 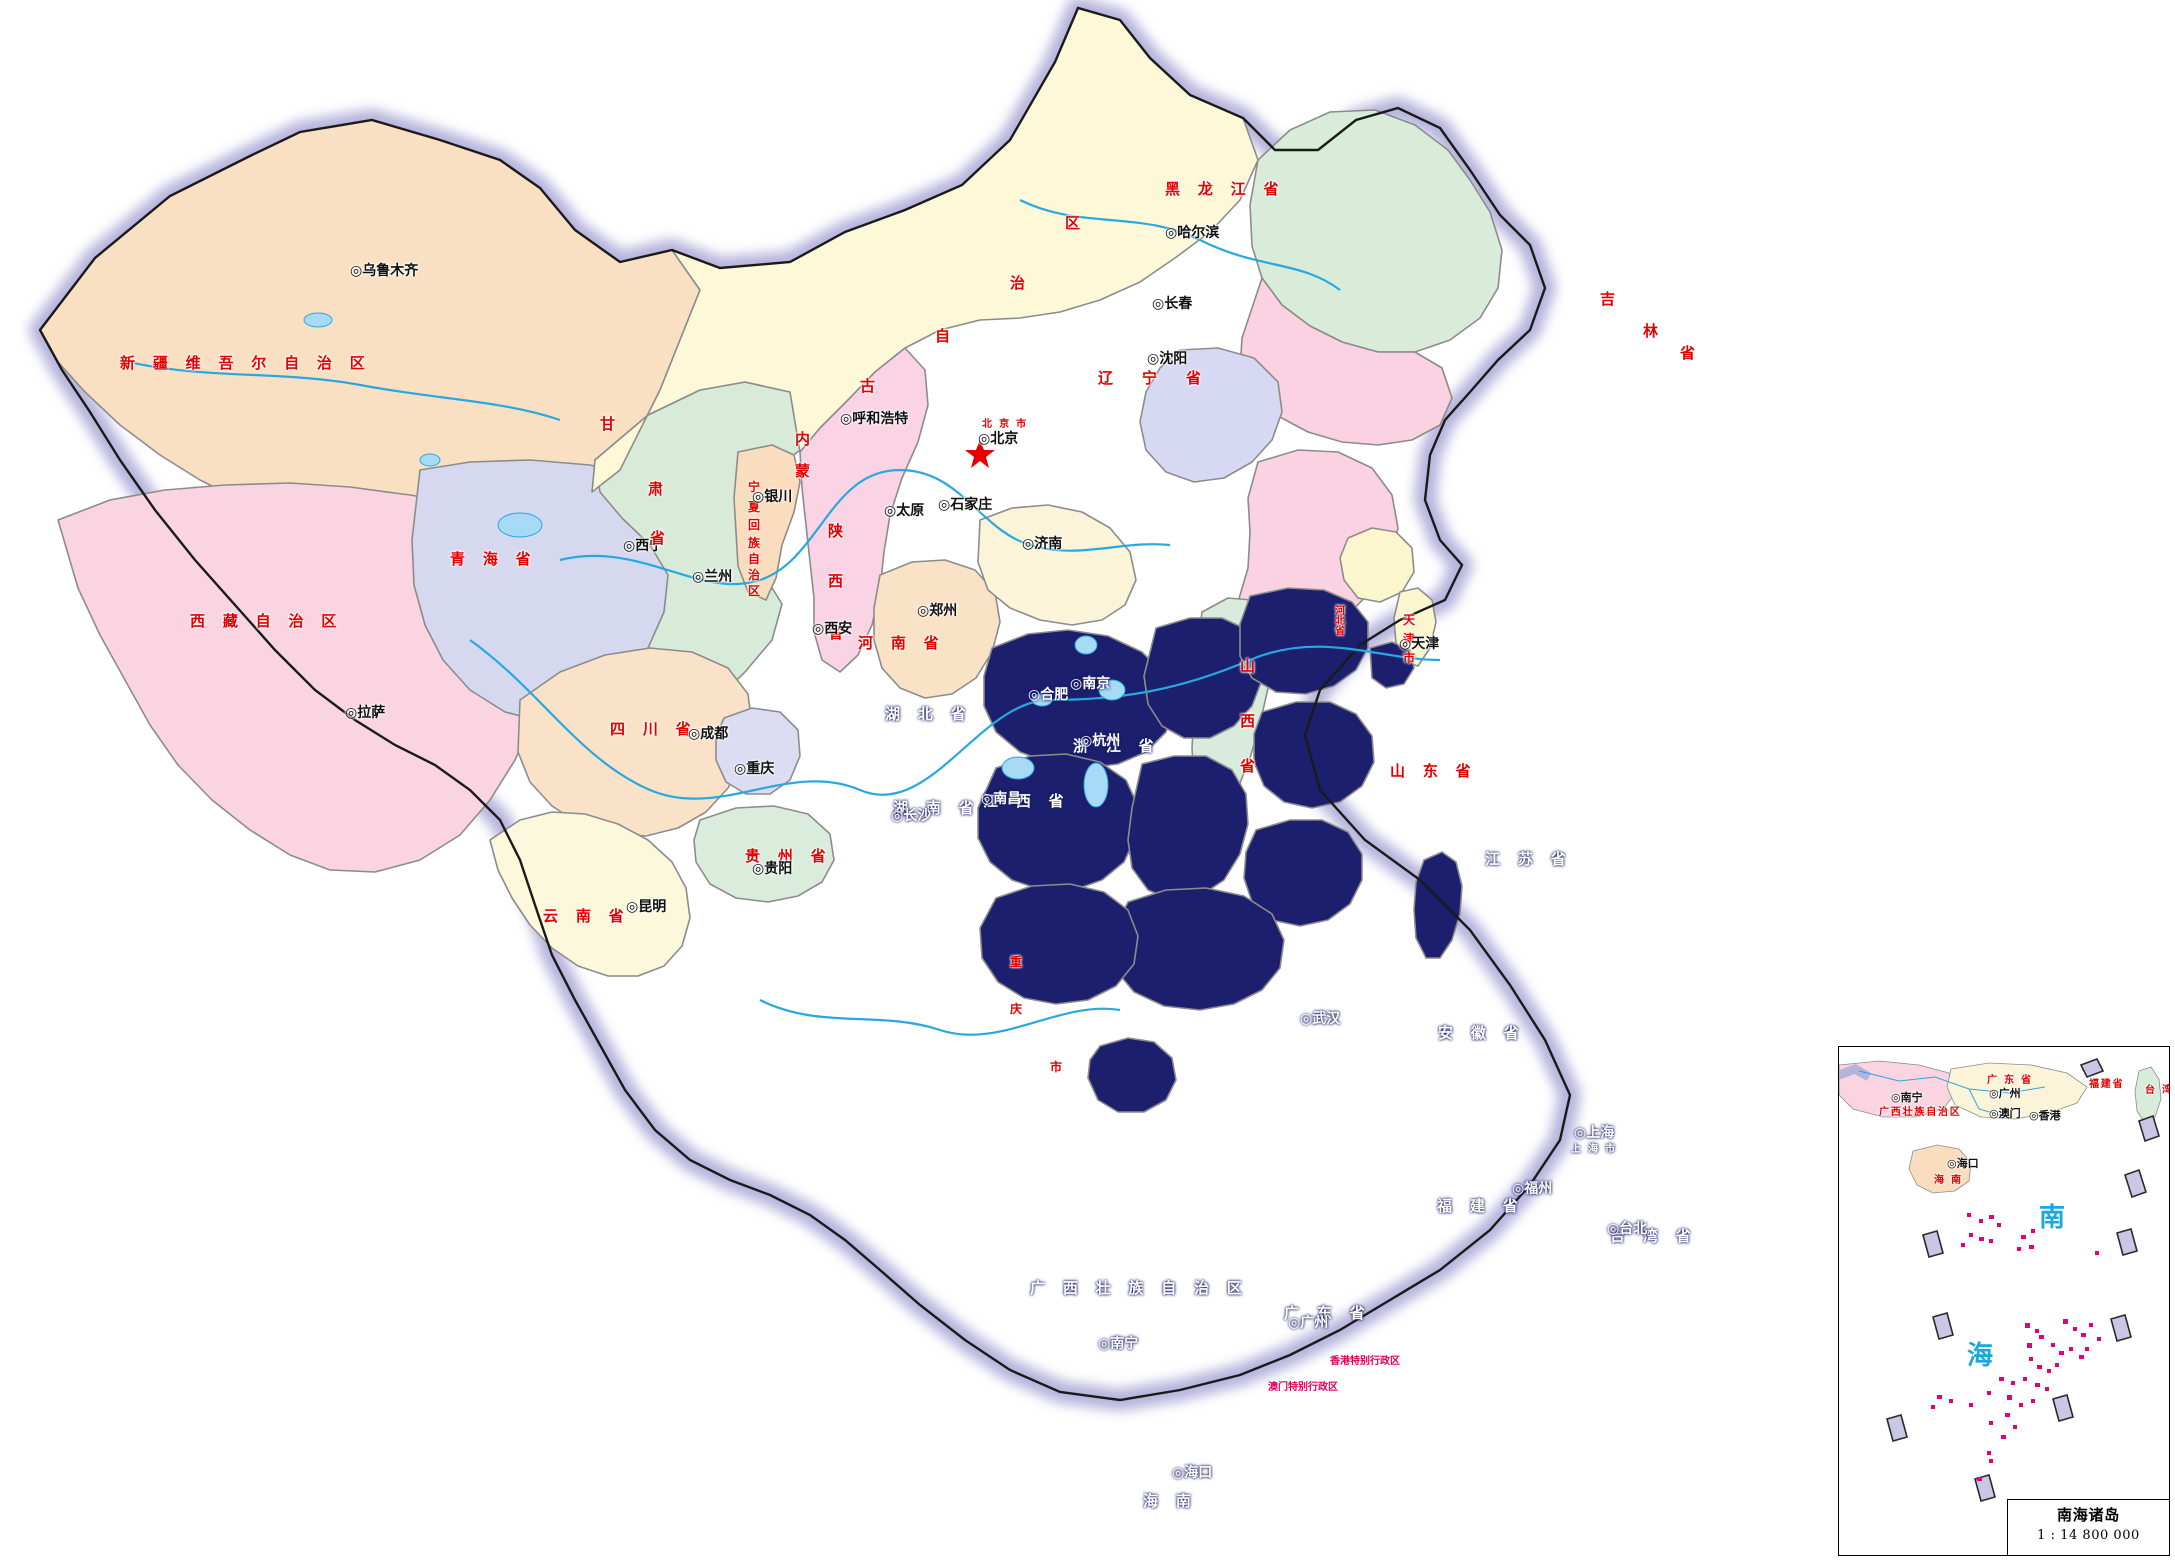 I want to click on inset-rivers, so click(x=1952, y=1094).